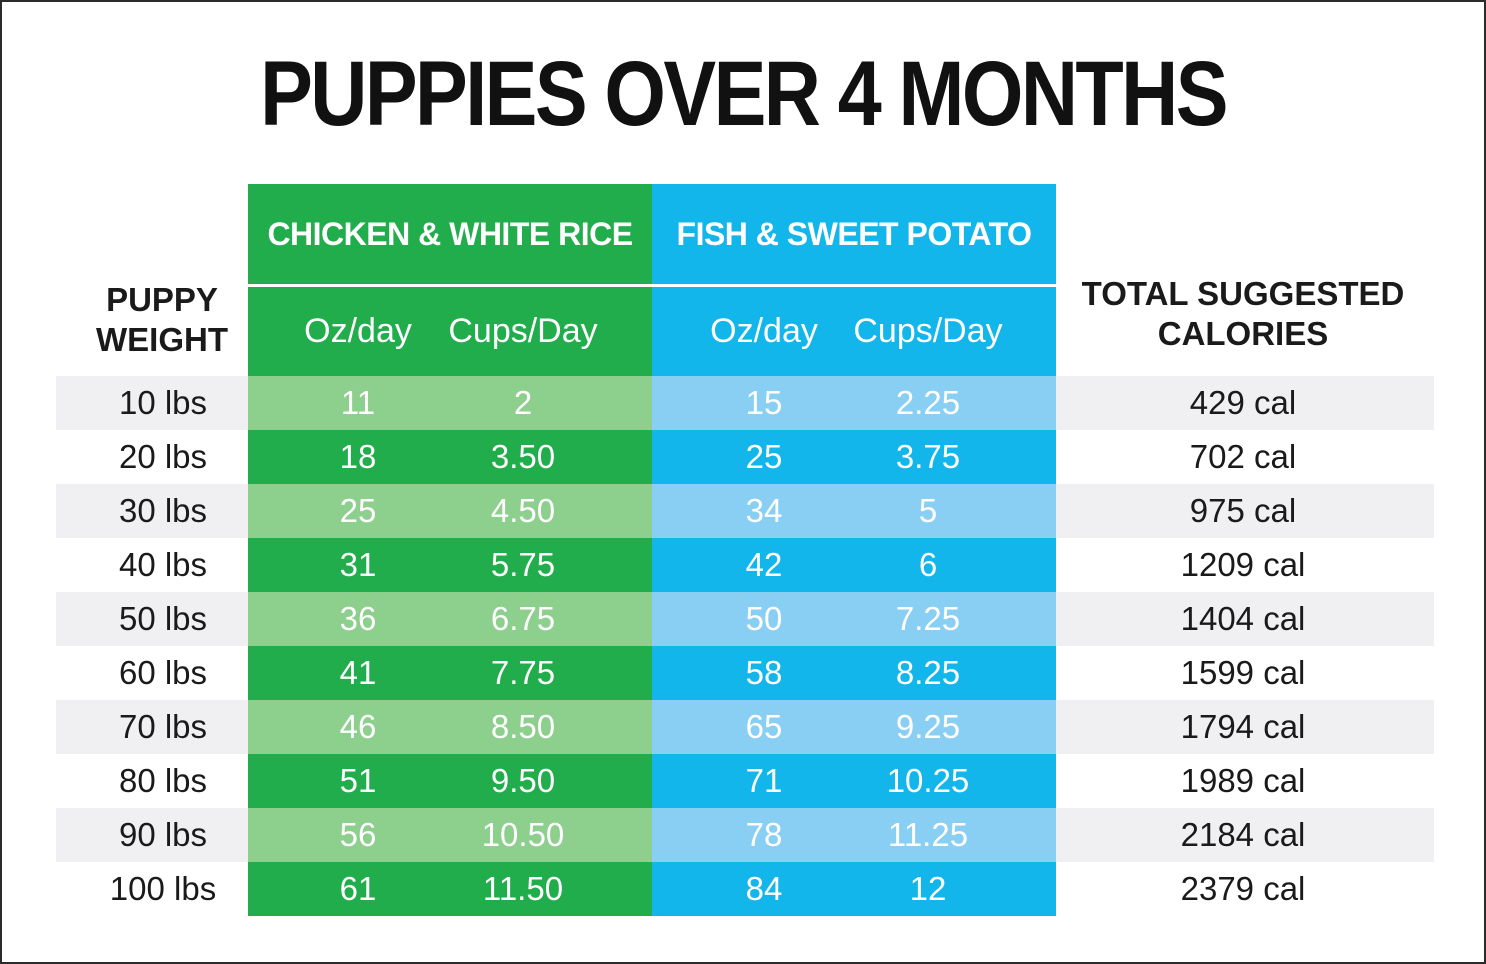 The height and width of the screenshot is (964, 1486). Describe the element at coordinates (1243, 510) in the screenshot. I see `cell-calories: 975 cal` at that location.